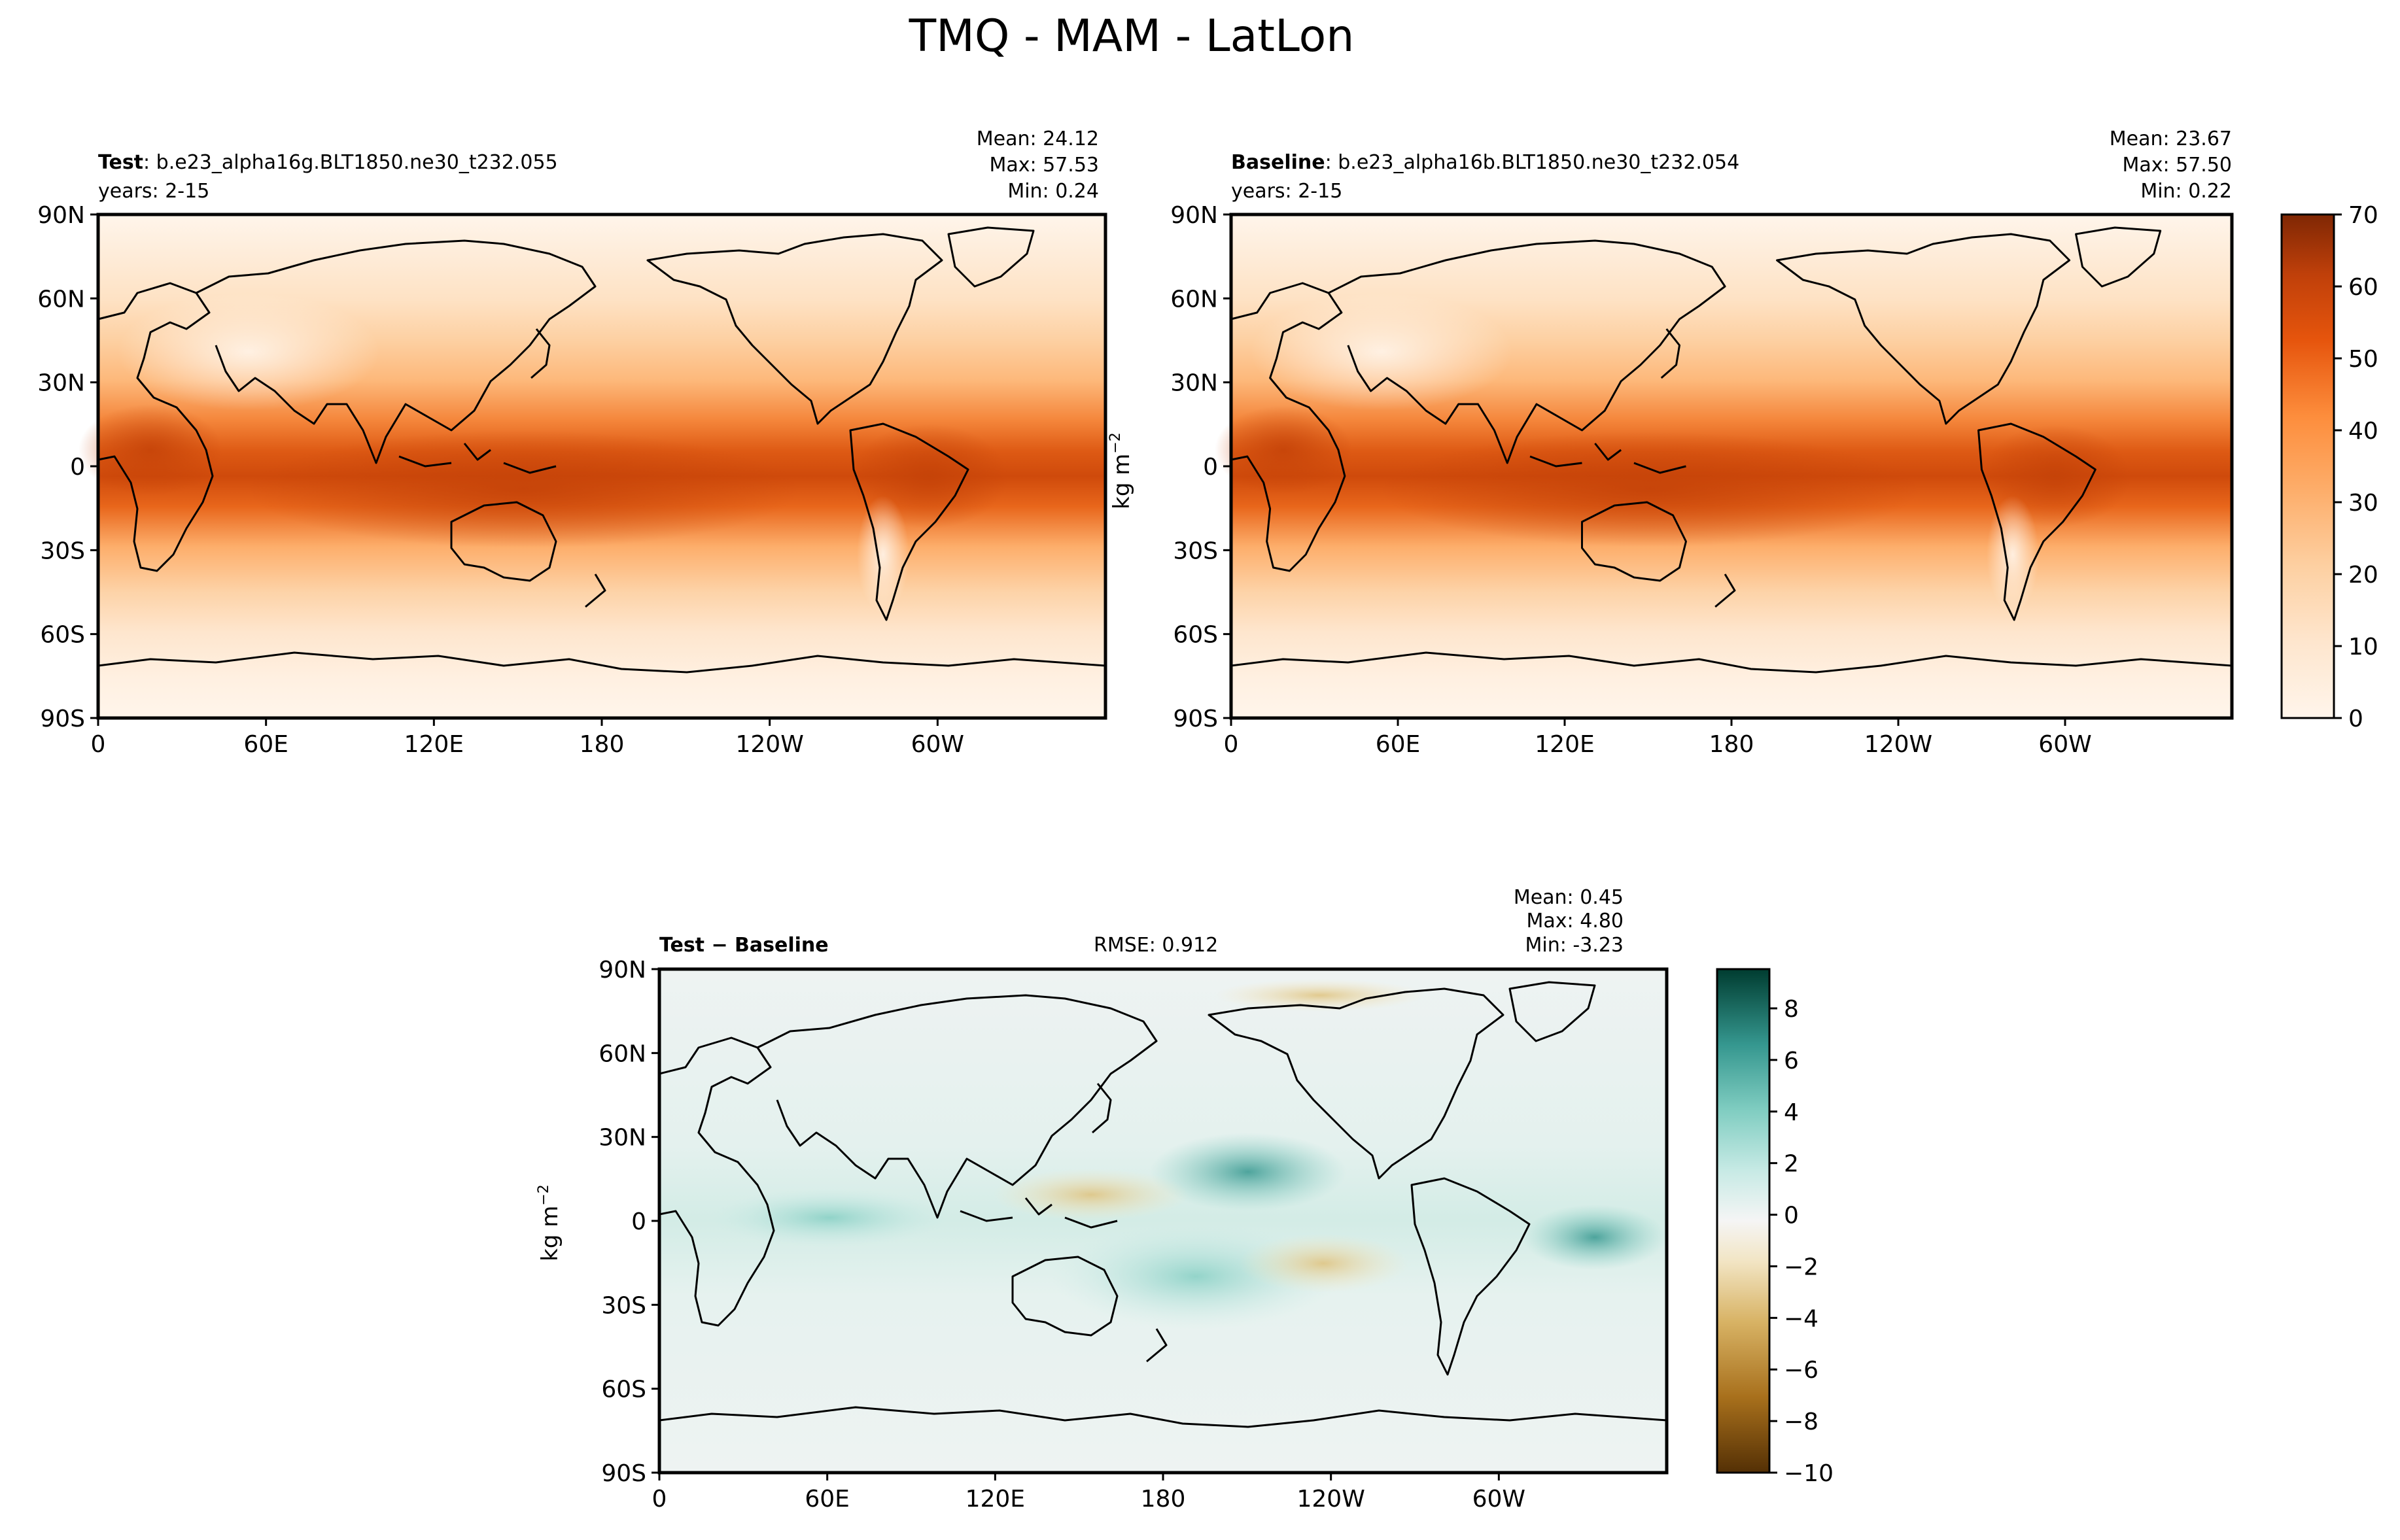  Describe the element at coordinates (1792, 1009) in the screenshot. I see `colorbar-tick-label: 8` at that location.